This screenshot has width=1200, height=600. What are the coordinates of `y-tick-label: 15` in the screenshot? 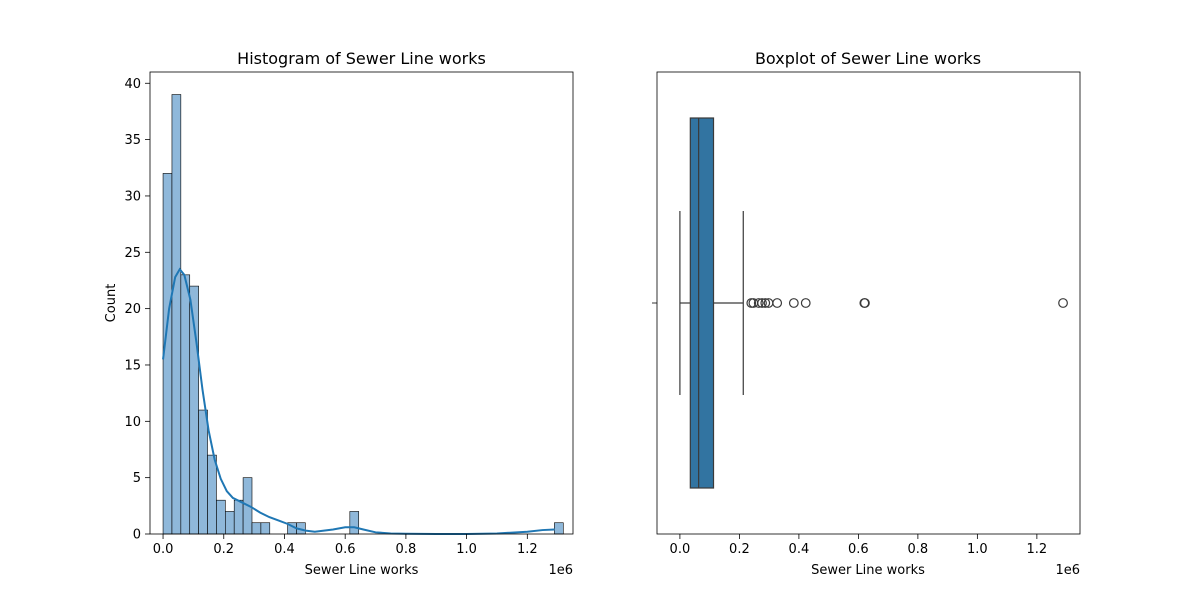 It's located at (132, 365).